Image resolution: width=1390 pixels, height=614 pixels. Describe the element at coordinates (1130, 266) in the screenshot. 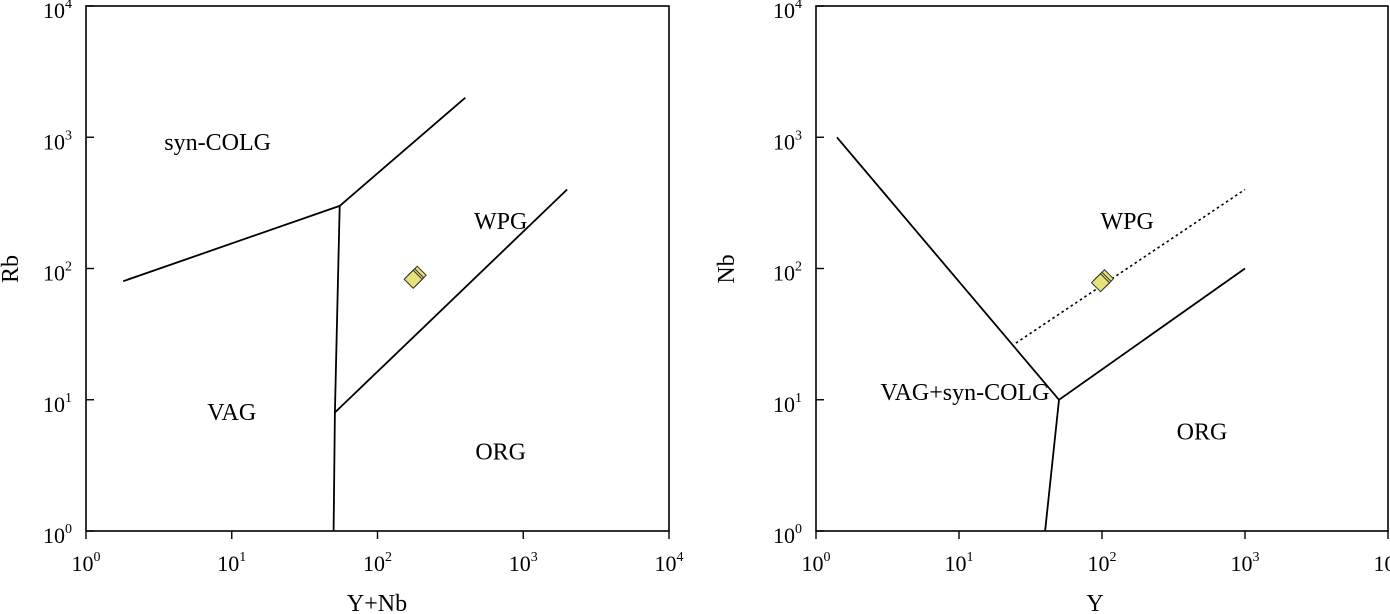

I see `dotted-boundary-line` at that location.